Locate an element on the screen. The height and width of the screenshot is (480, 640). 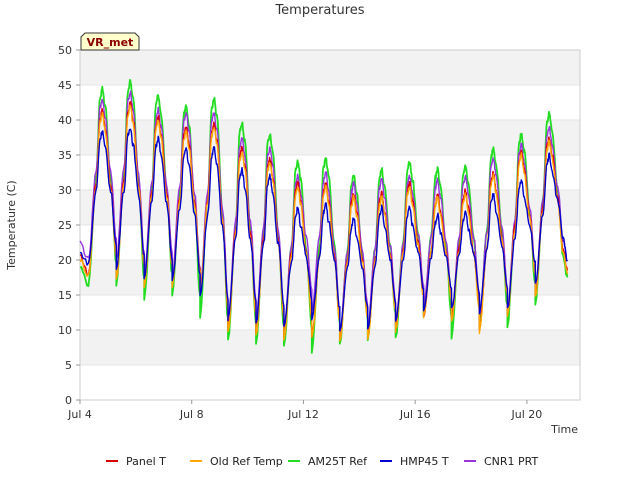
y-tick-label: 45 is located at coordinates (65, 85).